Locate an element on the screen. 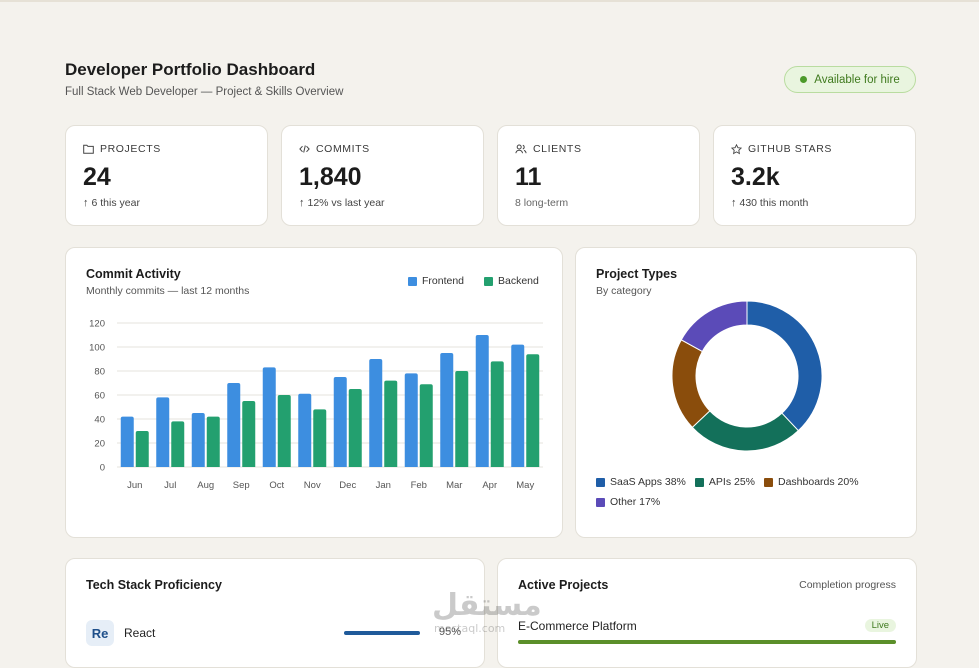 This screenshot has height=668, width=979. x-tick-label: Apr is located at coordinates (489, 485).